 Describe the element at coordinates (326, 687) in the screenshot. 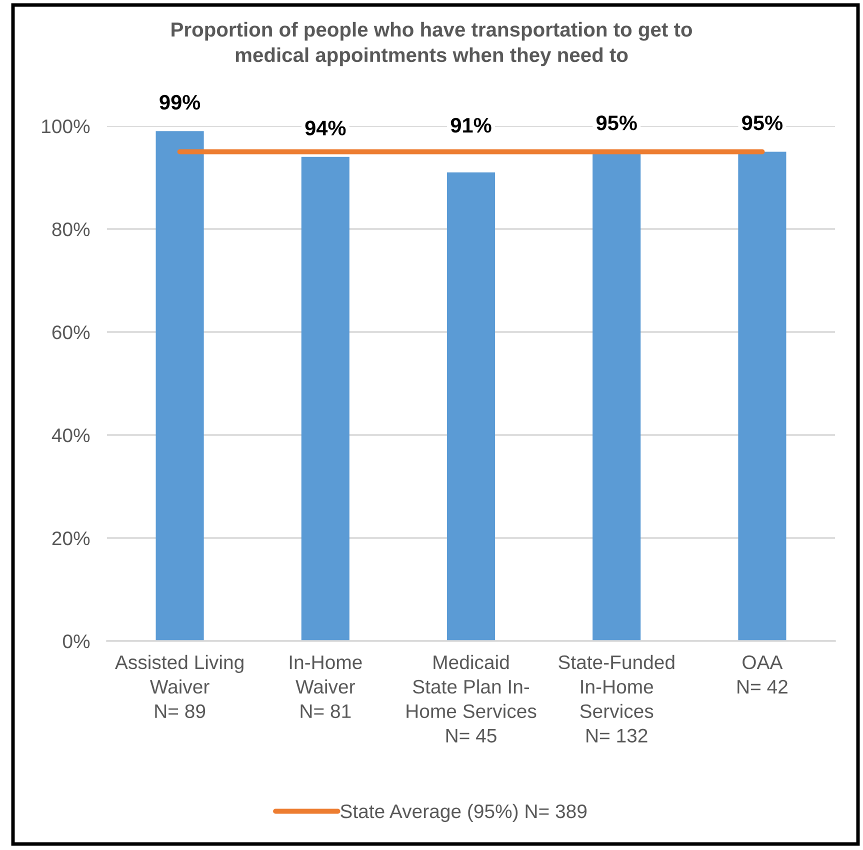

I see `x-tick-label: In-Home Waiver N= 81` at that location.